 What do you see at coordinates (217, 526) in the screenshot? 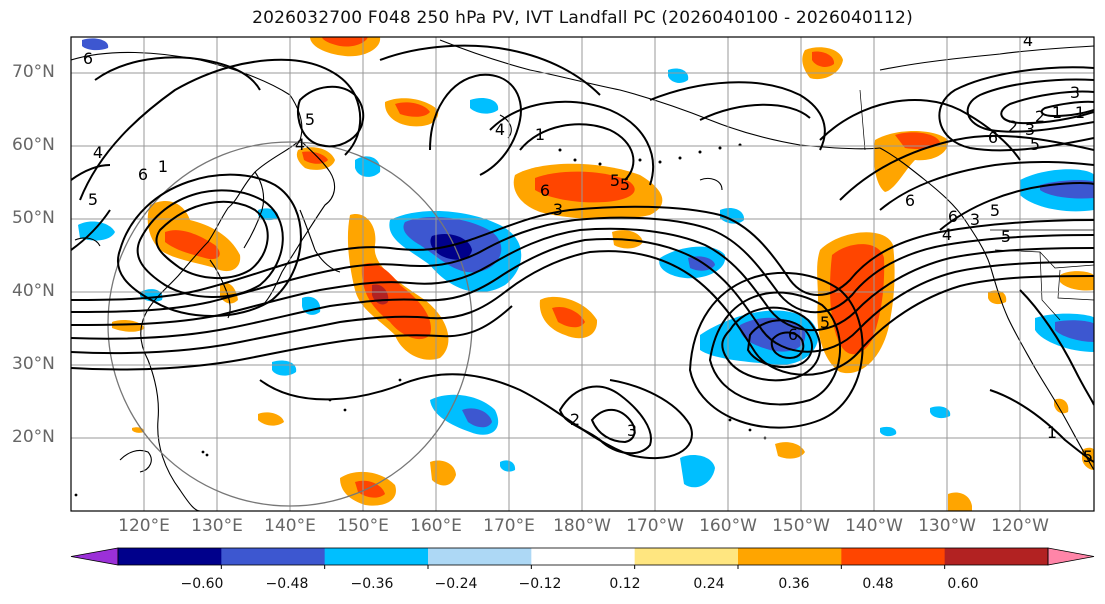
I see `lon-label: 130°E` at bounding box center [217, 526].